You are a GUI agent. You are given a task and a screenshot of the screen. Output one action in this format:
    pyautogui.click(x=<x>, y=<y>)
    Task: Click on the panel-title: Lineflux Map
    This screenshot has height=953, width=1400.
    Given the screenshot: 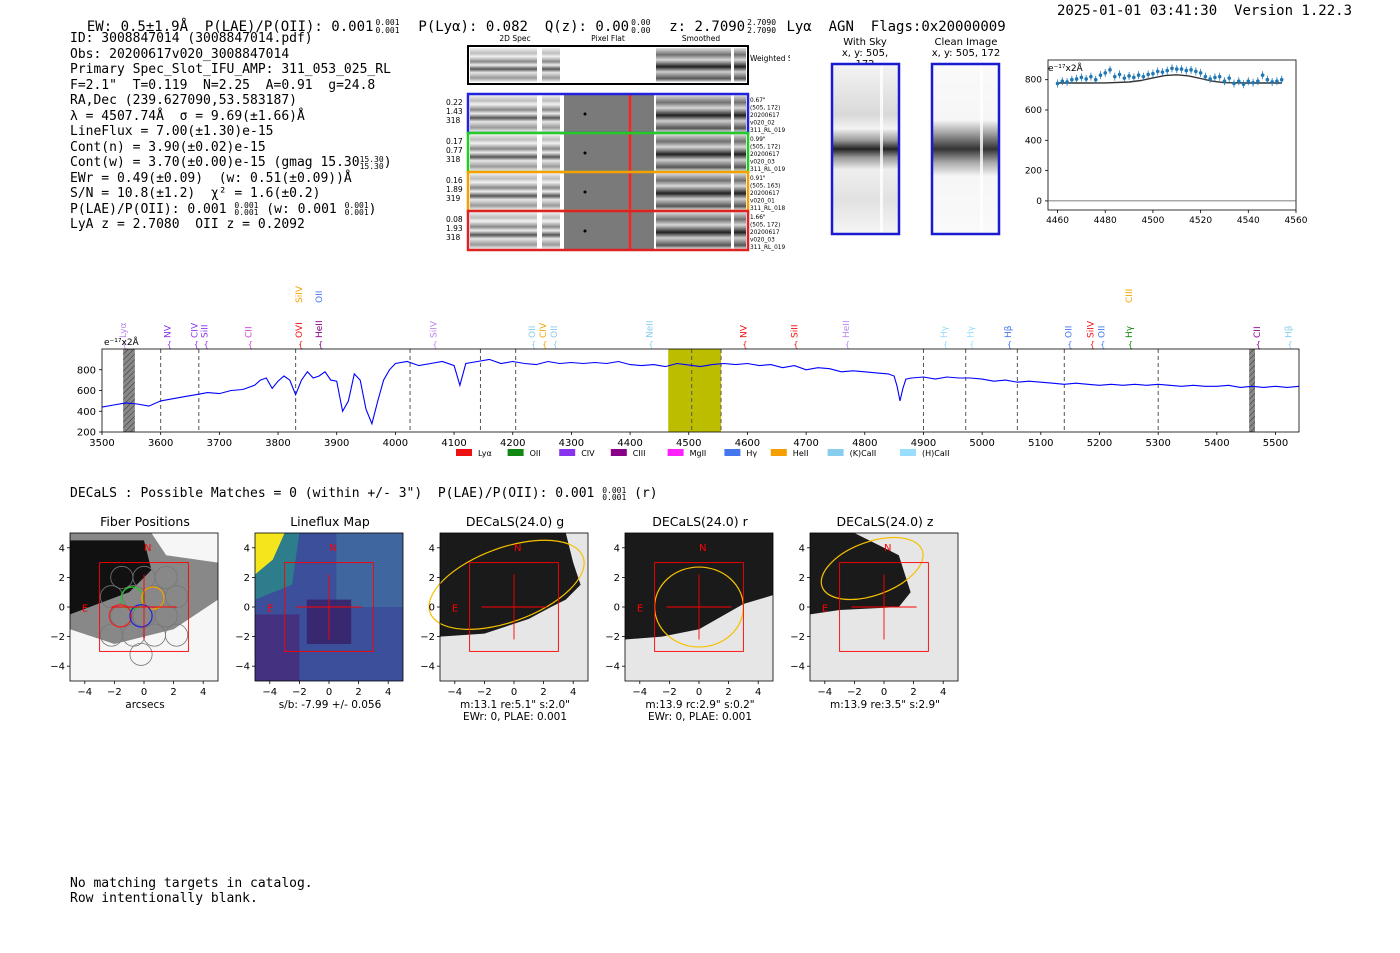 What is the action you would take?
    pyautogui.click(x=330, y=521)
    